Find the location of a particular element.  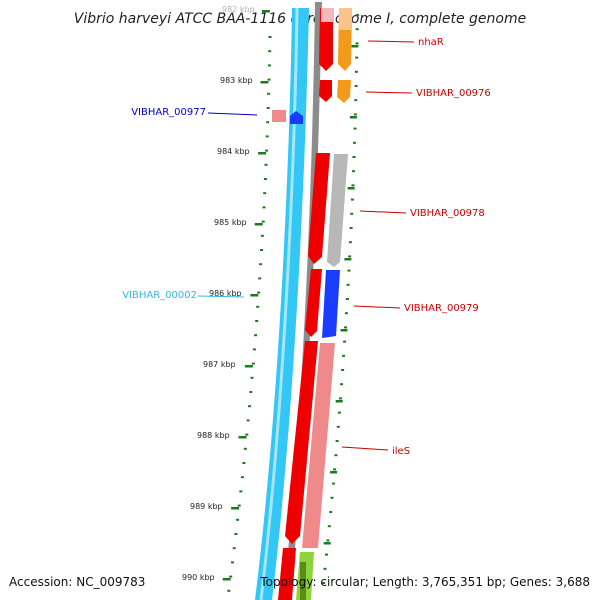

vibhar-00978-grey-feature is located at coordinates (337, 210).